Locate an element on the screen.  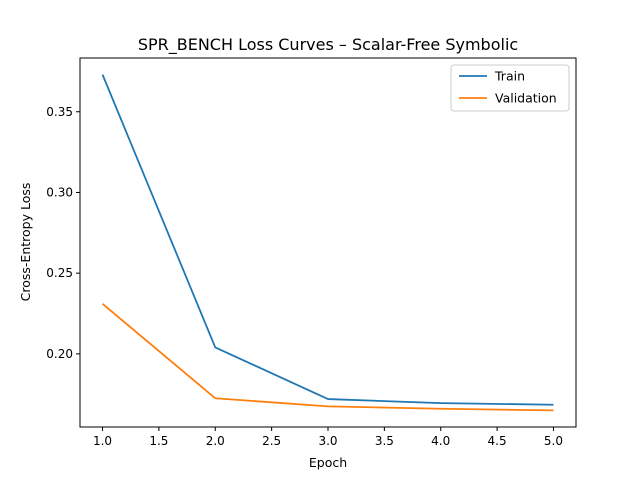
y-axis-label: Cross-Entropy Loss is located at coordinates (25, 242).